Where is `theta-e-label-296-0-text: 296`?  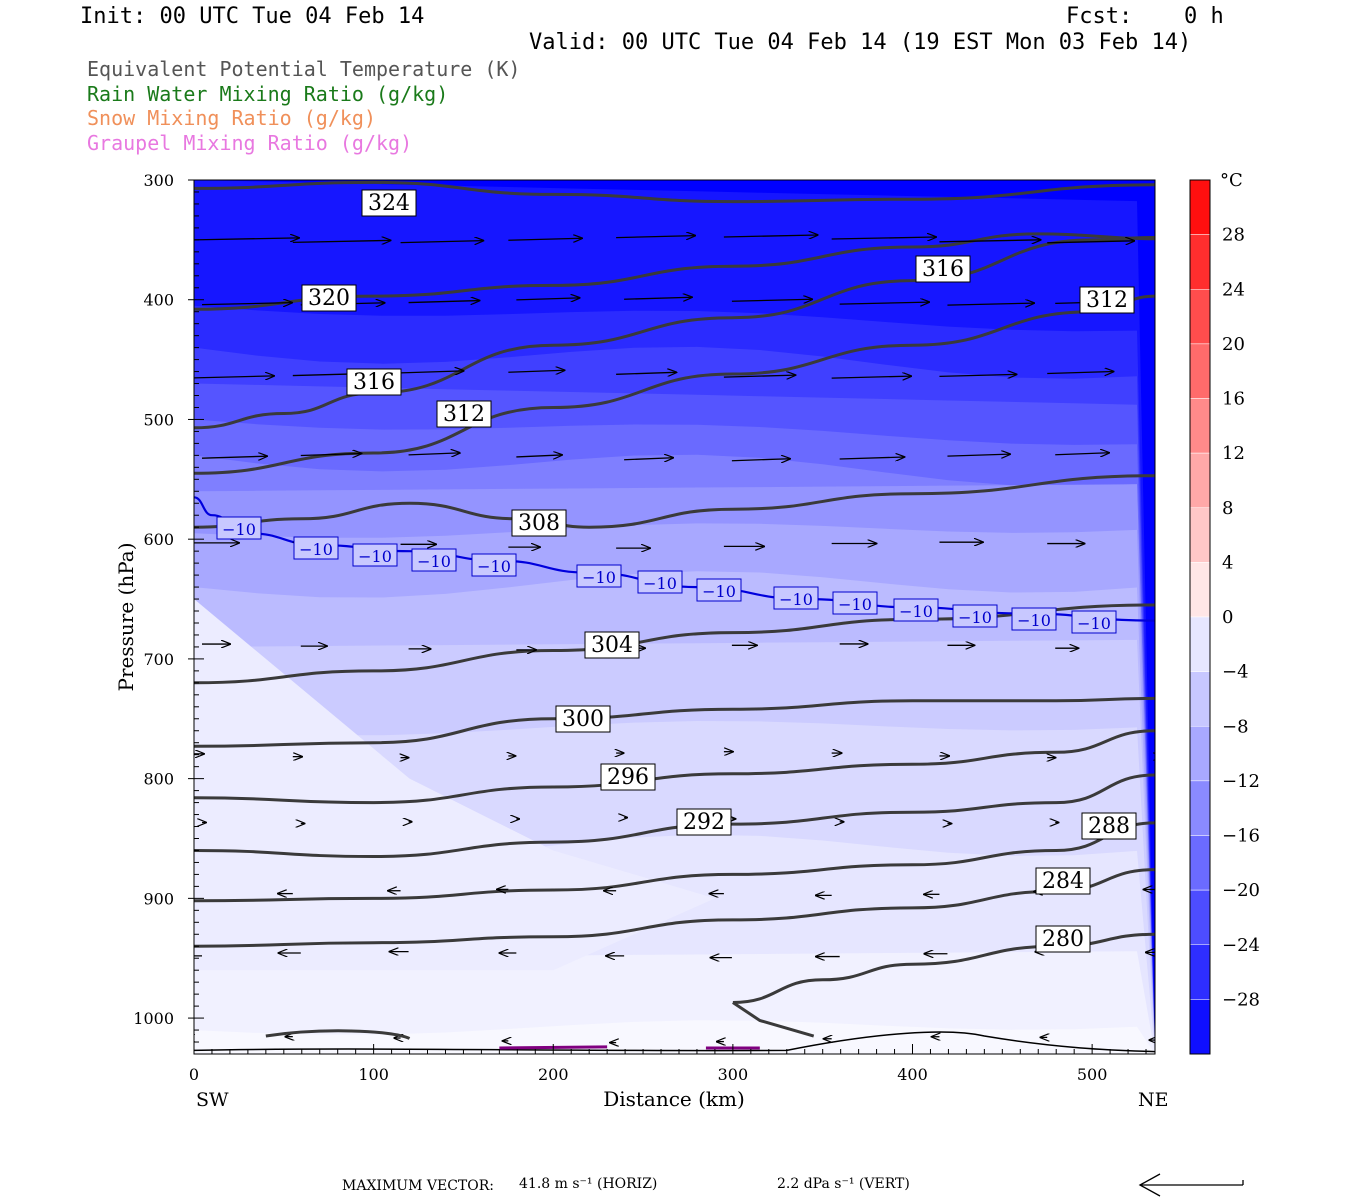 theta-e-label-296-0-text: 296 is located at coordinates (628, 777).